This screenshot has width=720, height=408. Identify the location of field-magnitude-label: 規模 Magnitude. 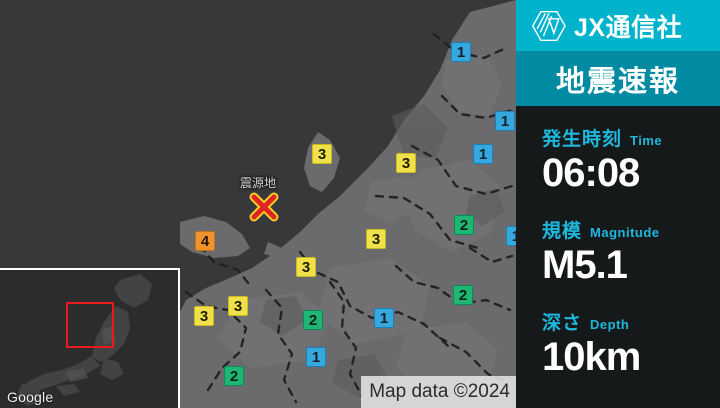
(631, 229).